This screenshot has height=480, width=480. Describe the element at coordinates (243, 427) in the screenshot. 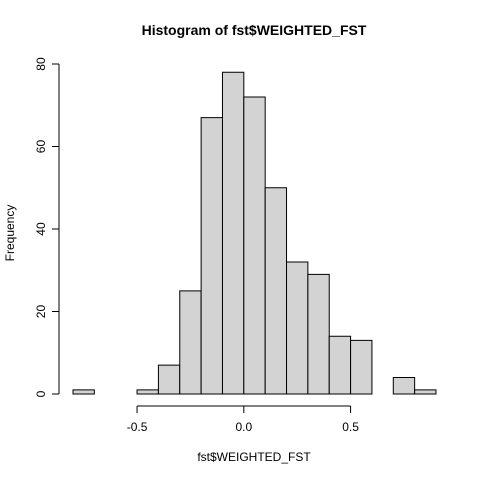

I see `x-tick-label-1: 0.0` at that location.